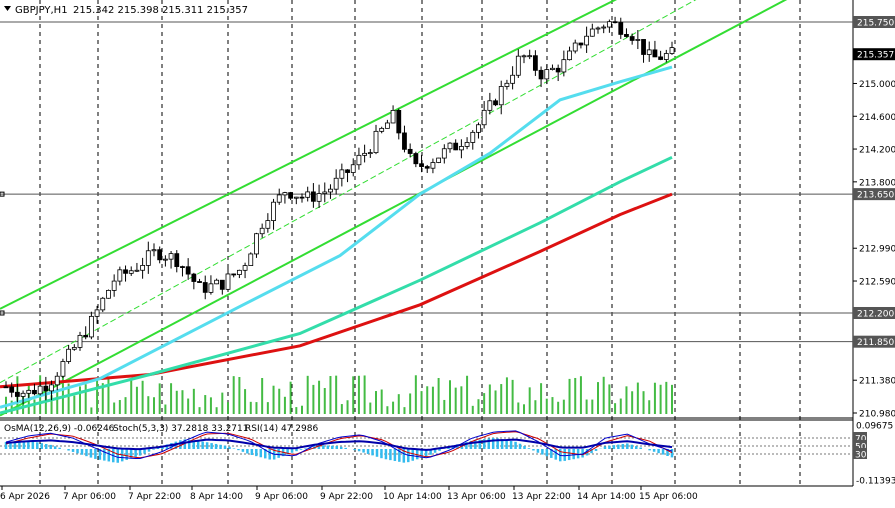 The image size is (895, 508). I want to click on osma-label: OsMA(12,26,9) -0.06246, so click(59, 429).